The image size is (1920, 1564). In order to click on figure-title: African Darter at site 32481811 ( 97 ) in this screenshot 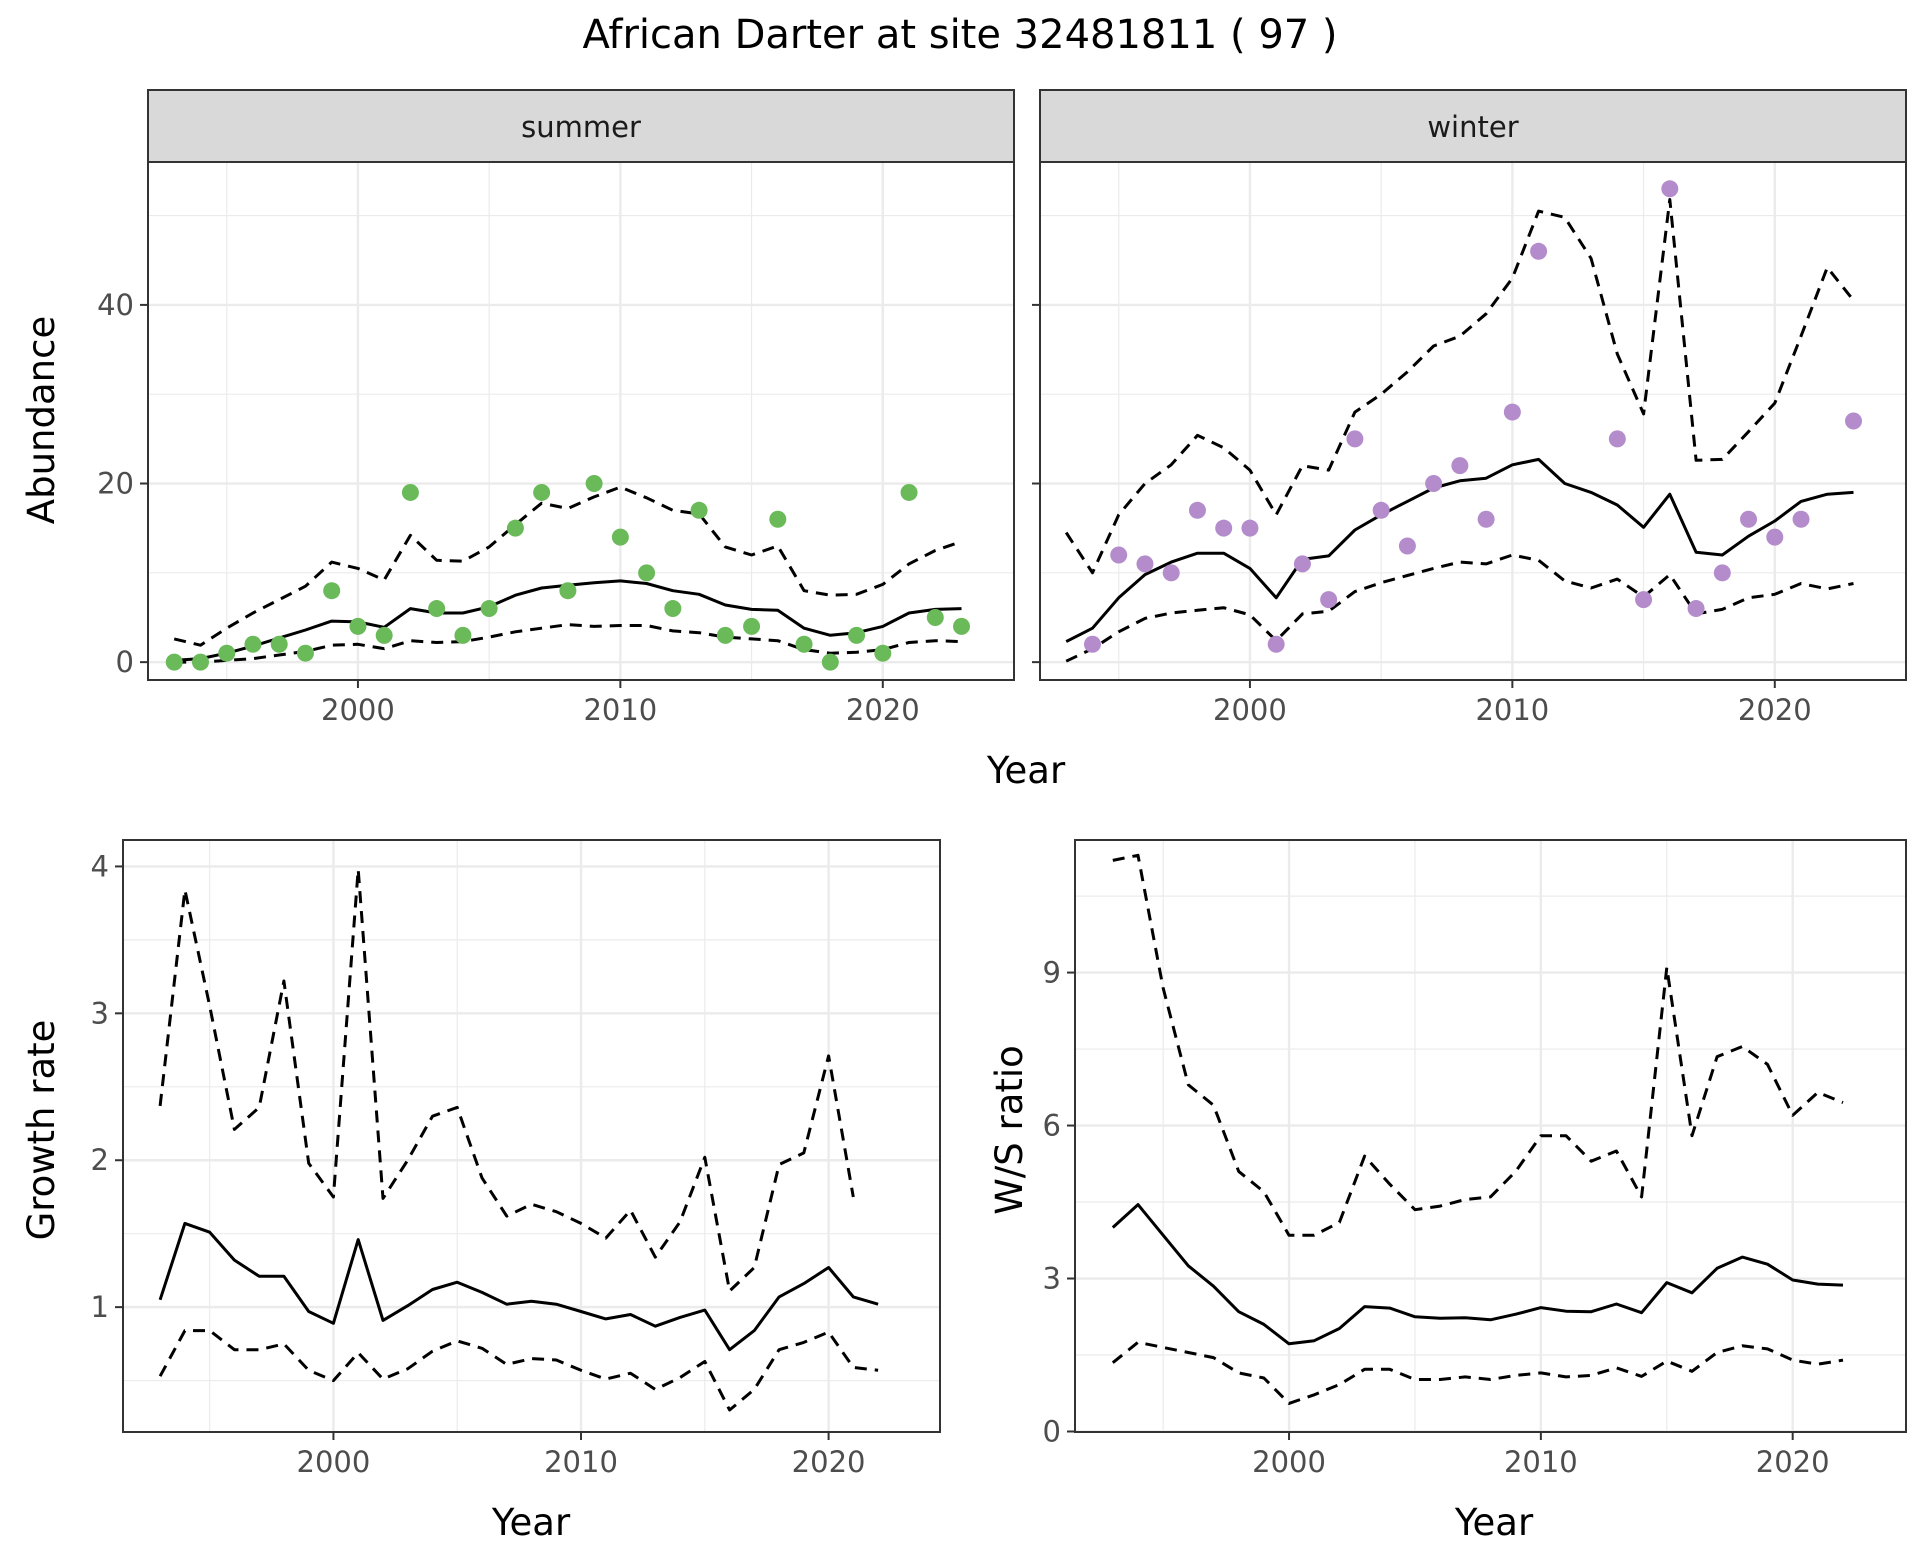, I will do `click(959, 35)`.